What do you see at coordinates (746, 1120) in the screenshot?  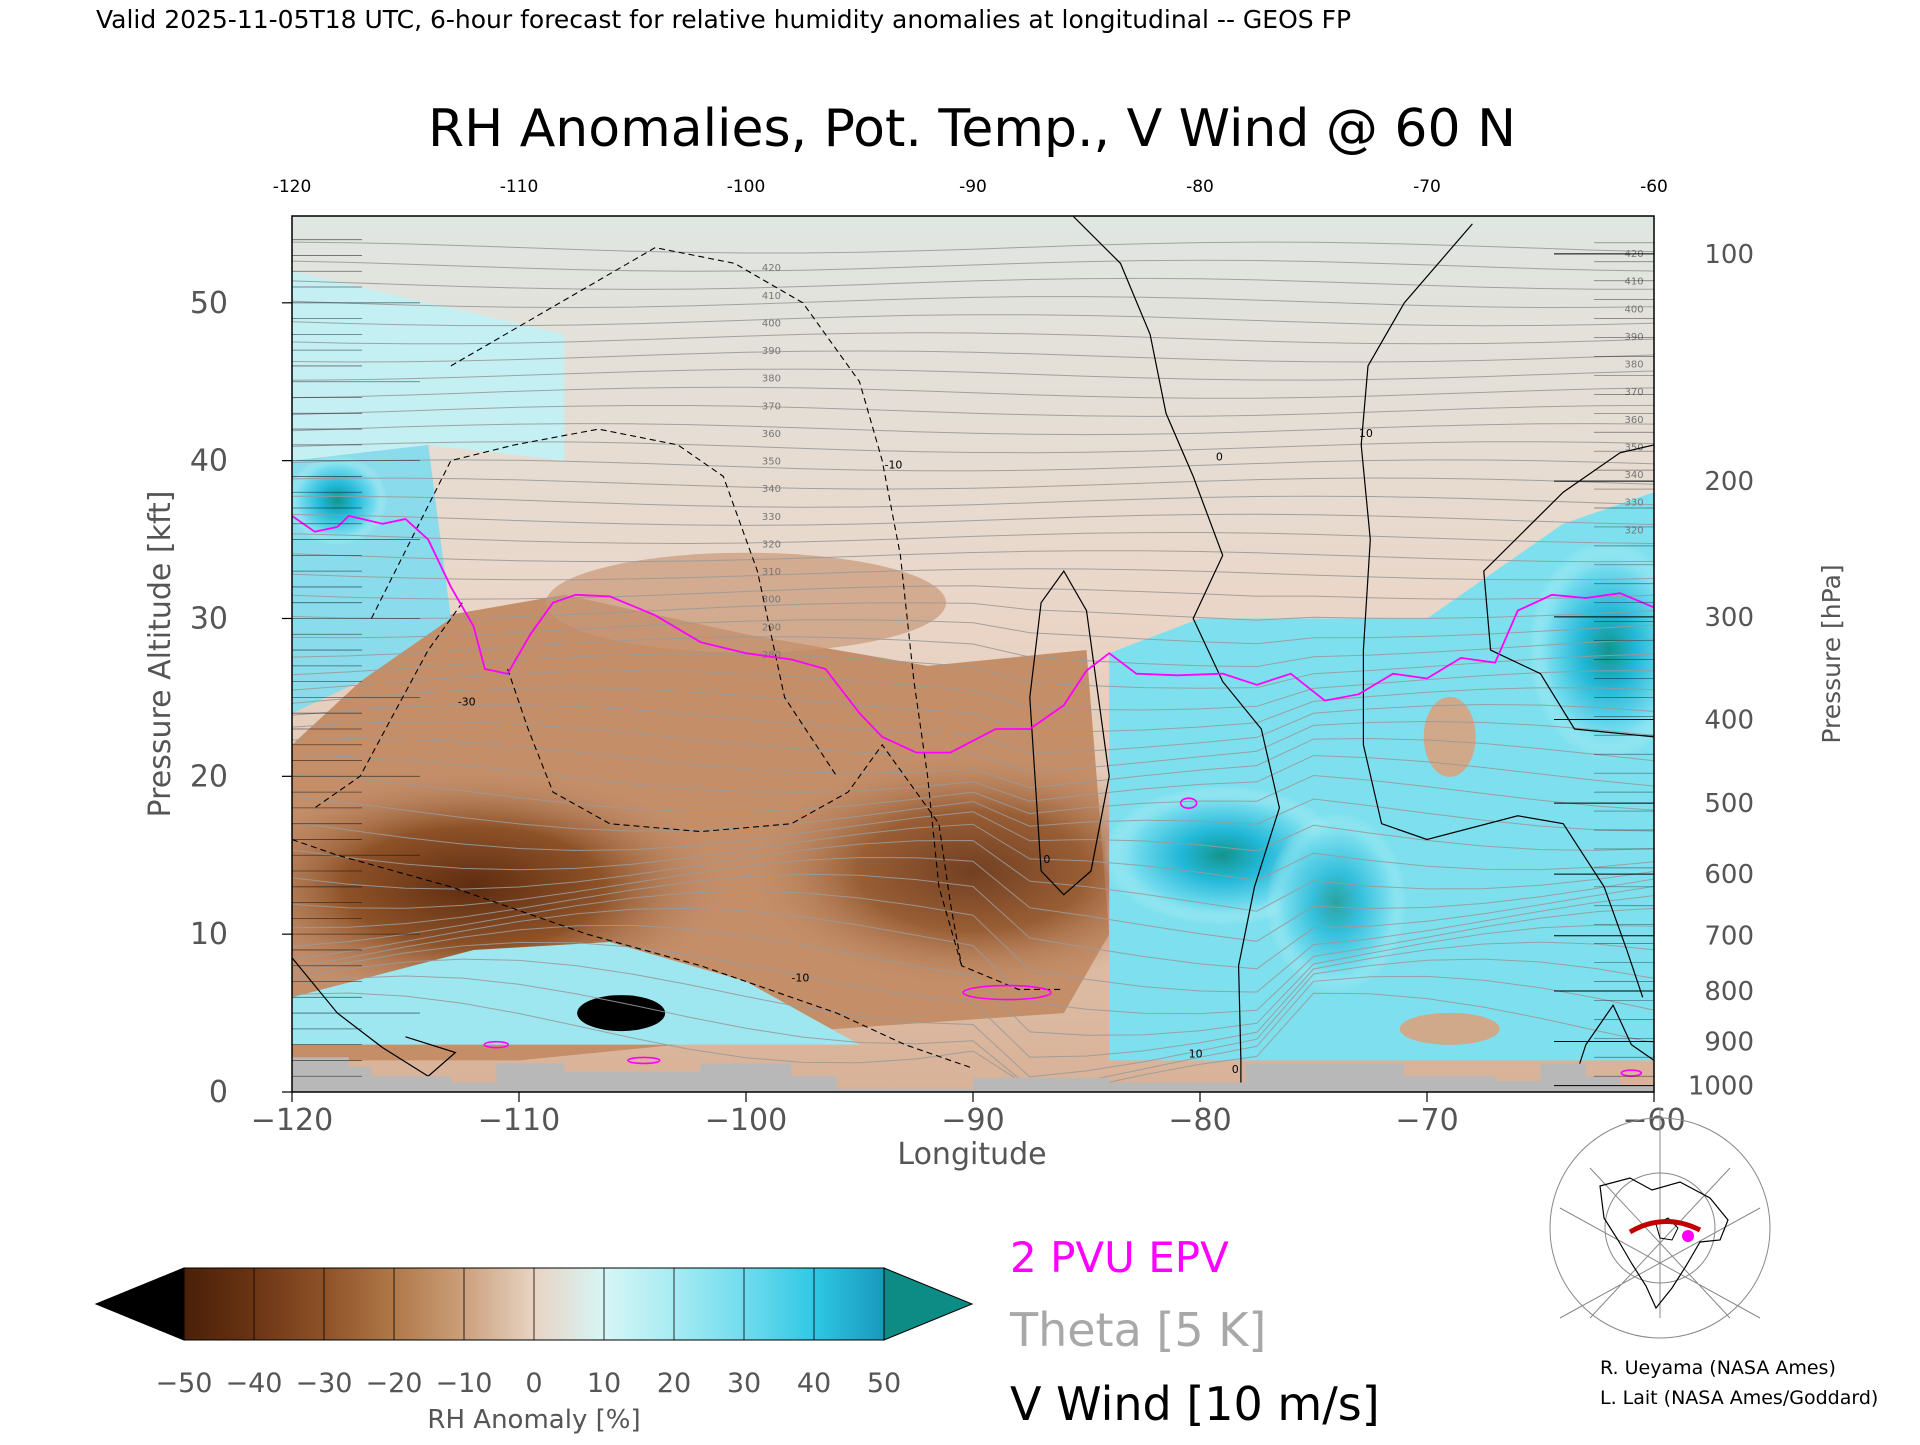 I see `x-tick-label: −100` at bounding box center [746, 1120].